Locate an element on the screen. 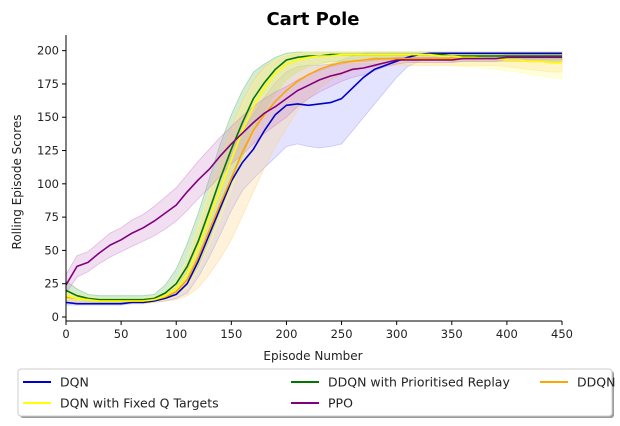 The height and width of the screenshot is (426, 620). y-tick-label: 125 is located at coordinates (48, 151).